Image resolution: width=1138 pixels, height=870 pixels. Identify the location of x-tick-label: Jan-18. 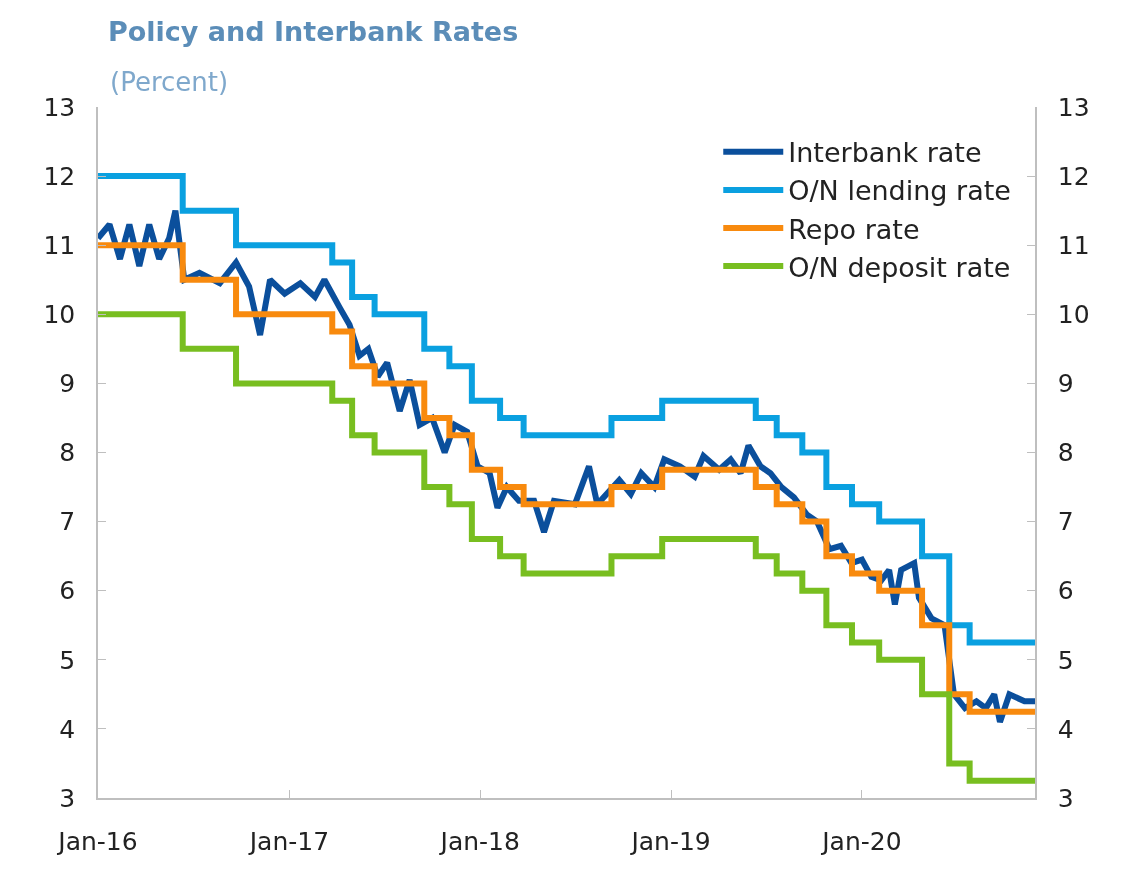
(479, 841).